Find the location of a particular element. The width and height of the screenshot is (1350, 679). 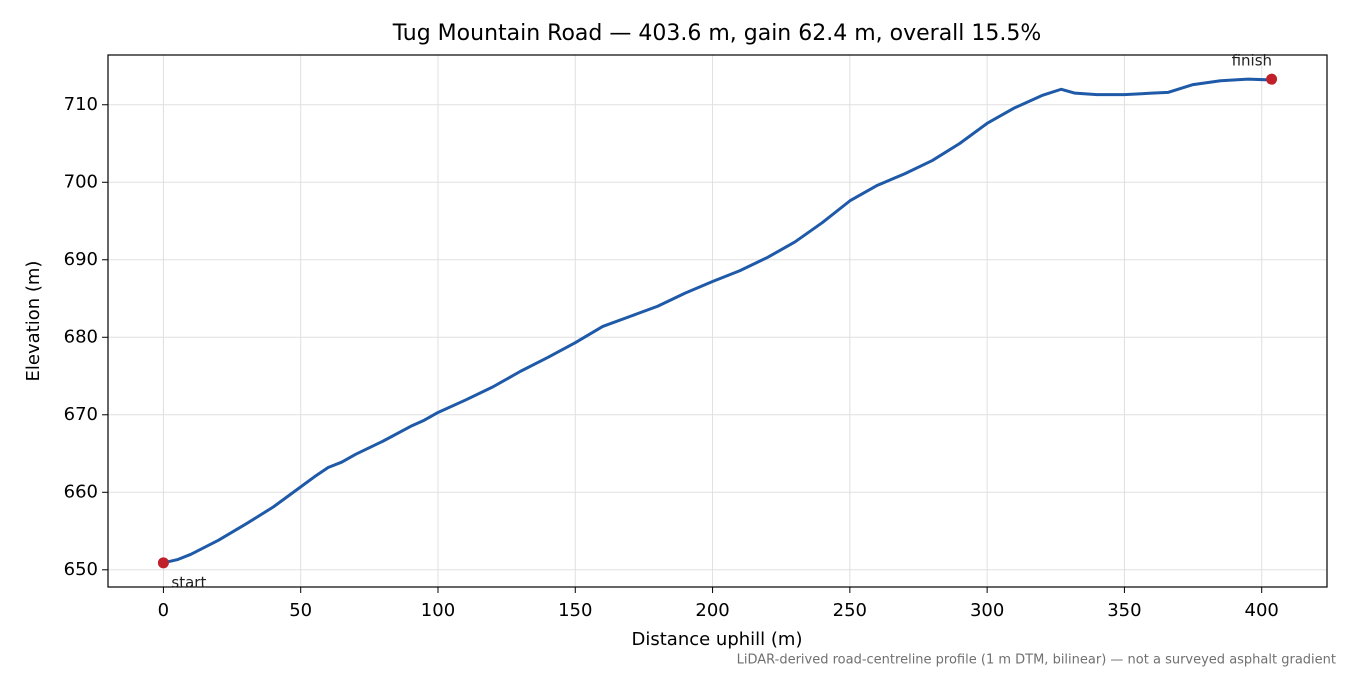

y-tick-label: 670 is located at coordinates (81, 414).